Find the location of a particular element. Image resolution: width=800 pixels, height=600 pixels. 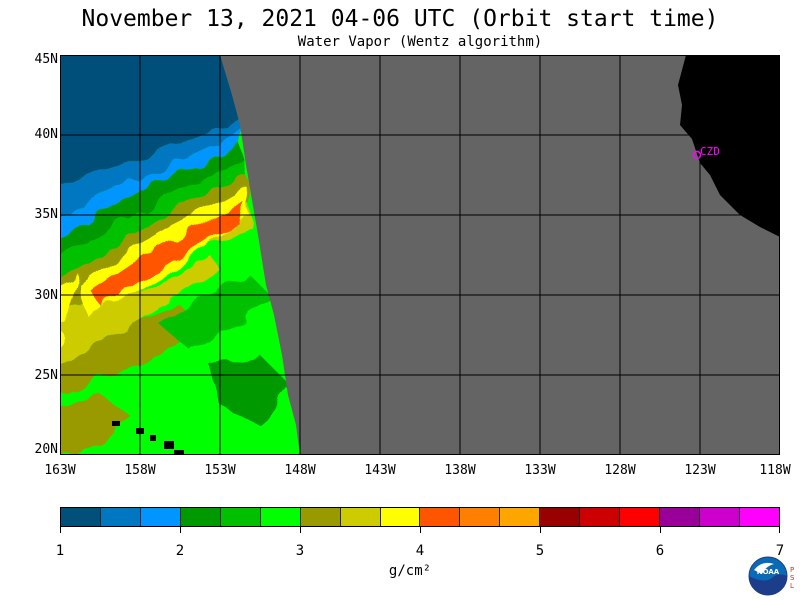

lon-label-143w: 143W is located at coordinates (380, 470).